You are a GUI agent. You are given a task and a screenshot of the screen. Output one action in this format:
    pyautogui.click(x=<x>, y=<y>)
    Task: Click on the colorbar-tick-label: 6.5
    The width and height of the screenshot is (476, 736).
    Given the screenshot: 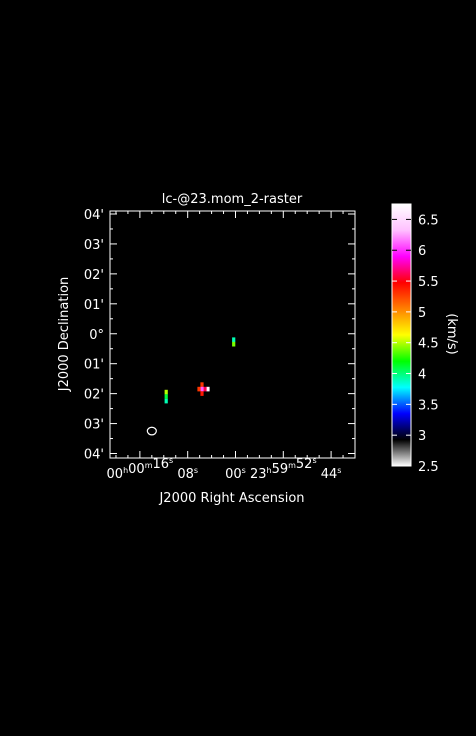 What is the action you would take?
    pyautogui.click(x=428, y=220)
    